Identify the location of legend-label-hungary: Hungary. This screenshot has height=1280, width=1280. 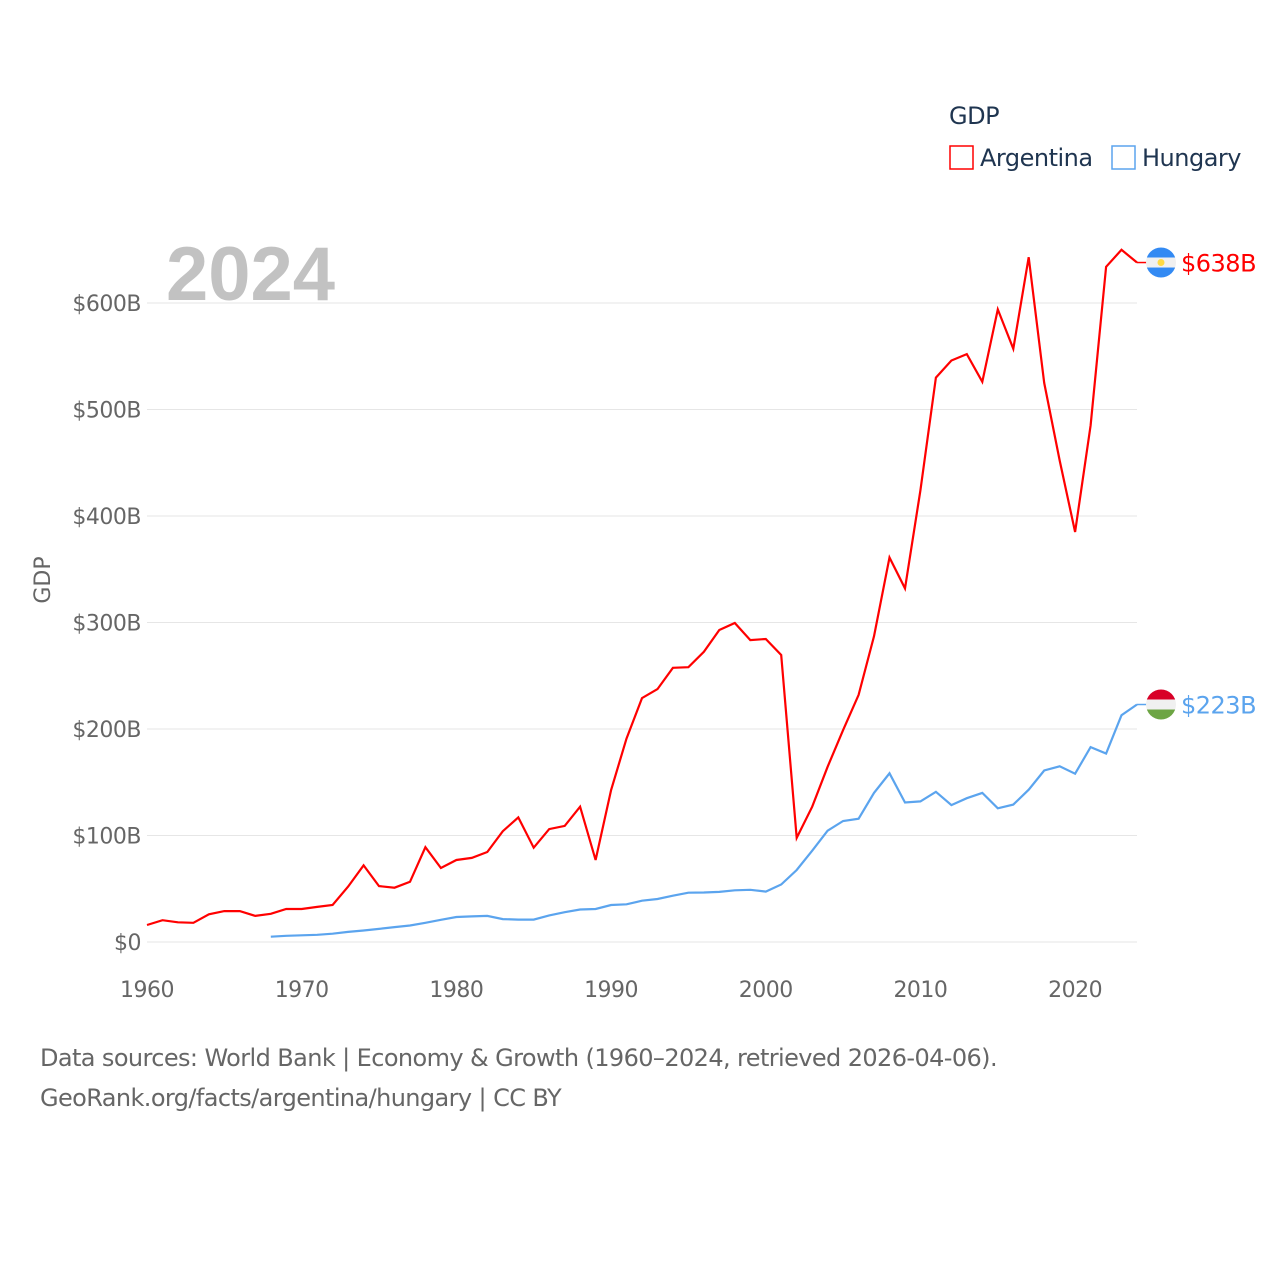
(1191, 158).